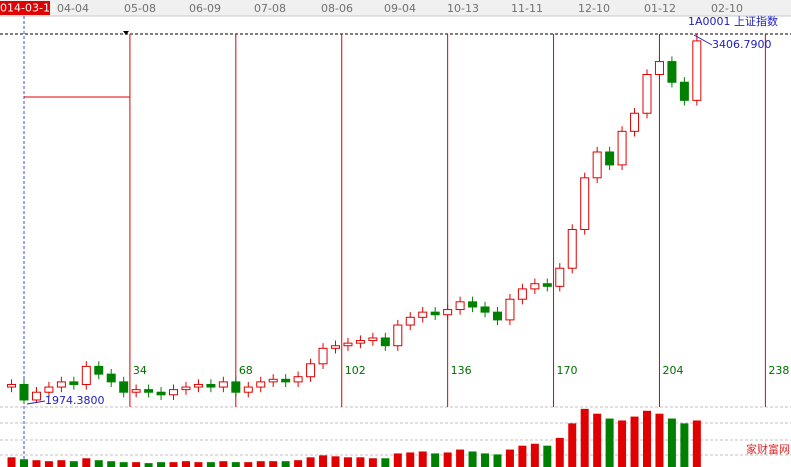 The height and width of the screenshot is (467, 791). Describe the element at coordinates (527, 8) in the screenshot. I see `date-label: 11-11` at that location.